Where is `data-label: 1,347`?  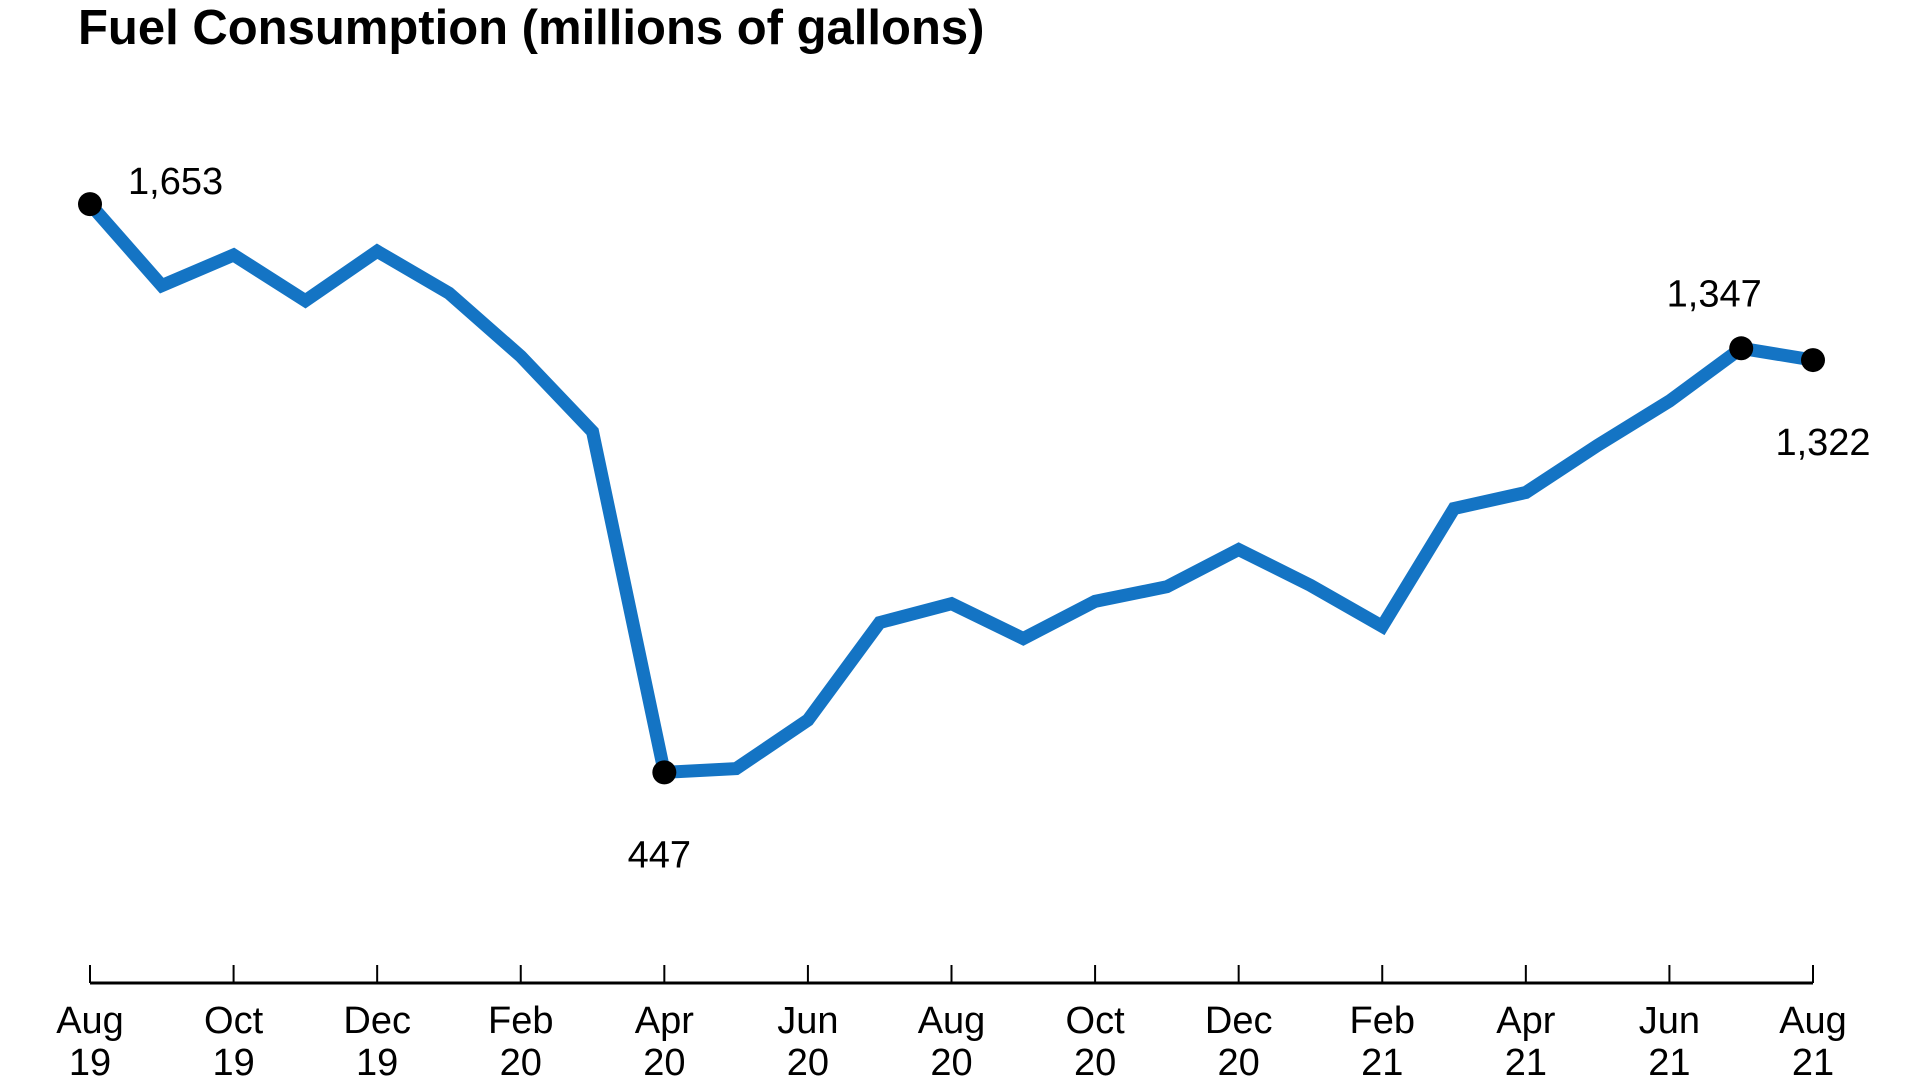
data-label: 1,347 is located at coordinates (1714, 294).